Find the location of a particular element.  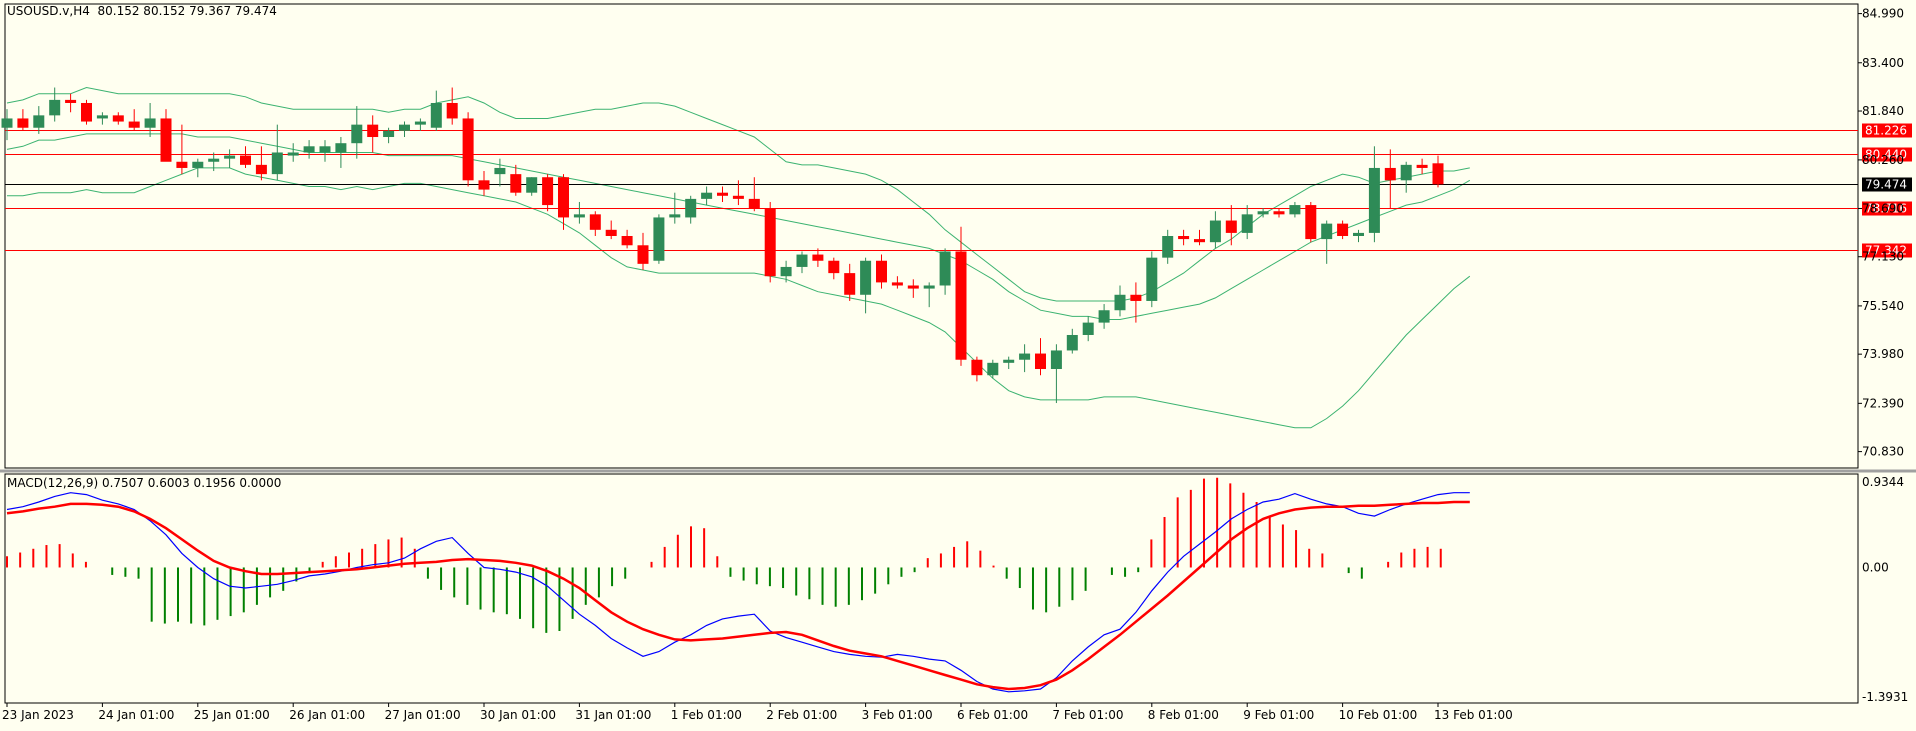

time-axis-label: 25 Jan 01:00 is located at coordinates (232, 715).